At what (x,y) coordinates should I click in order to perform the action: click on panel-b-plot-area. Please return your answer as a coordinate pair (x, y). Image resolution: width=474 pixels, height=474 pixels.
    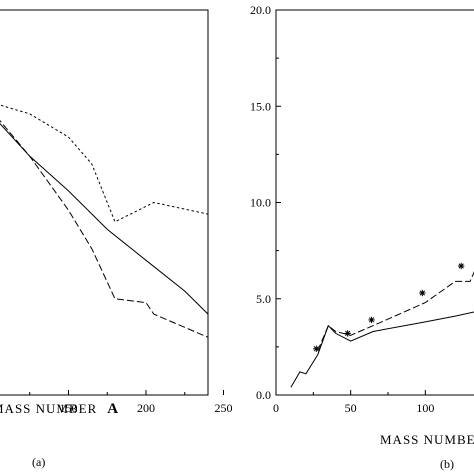
    Looking at the image, I should click on (382, 325).